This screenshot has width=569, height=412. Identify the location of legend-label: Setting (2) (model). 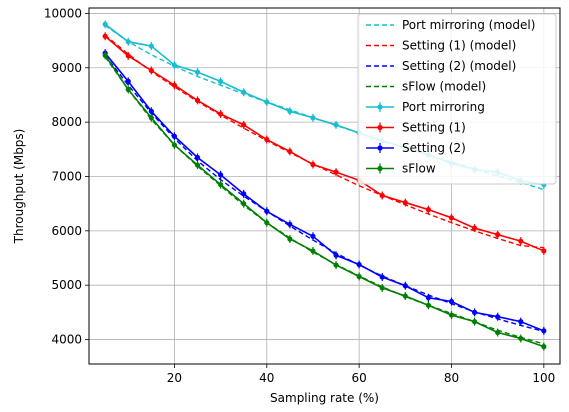
(459, 66).